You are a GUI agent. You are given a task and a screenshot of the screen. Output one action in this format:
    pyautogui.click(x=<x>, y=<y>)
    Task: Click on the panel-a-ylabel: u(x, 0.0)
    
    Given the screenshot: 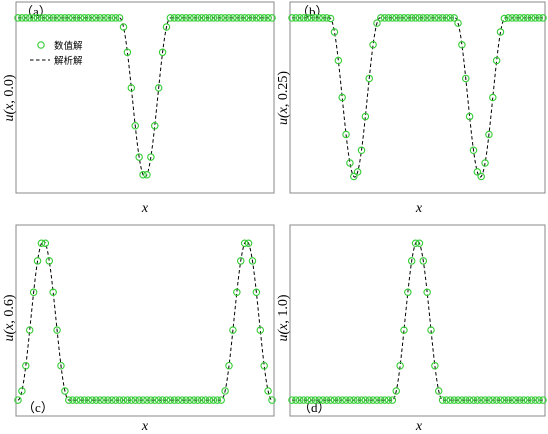 What is the action you would take?
    pyautogui.click(x=9, y=97)
    